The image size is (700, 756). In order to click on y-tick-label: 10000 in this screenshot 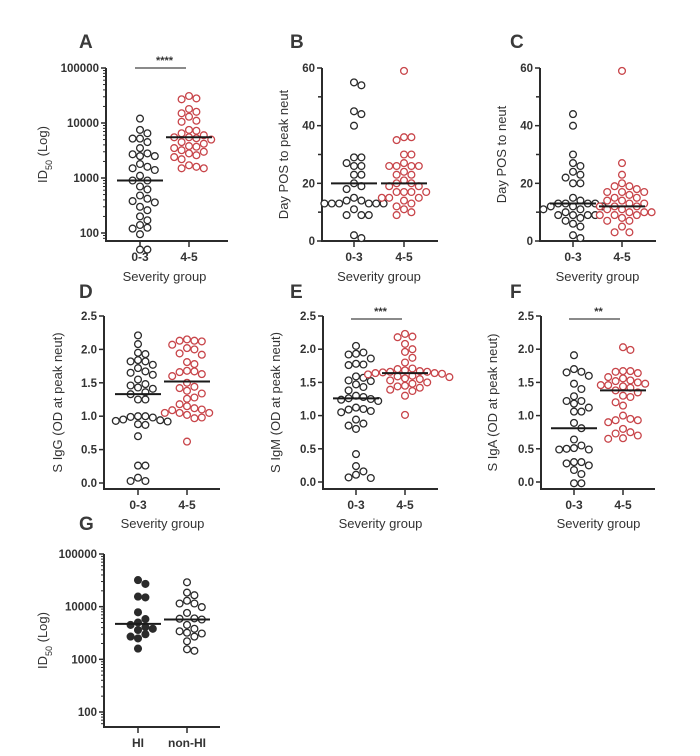, I will do `click(81, 608)`.